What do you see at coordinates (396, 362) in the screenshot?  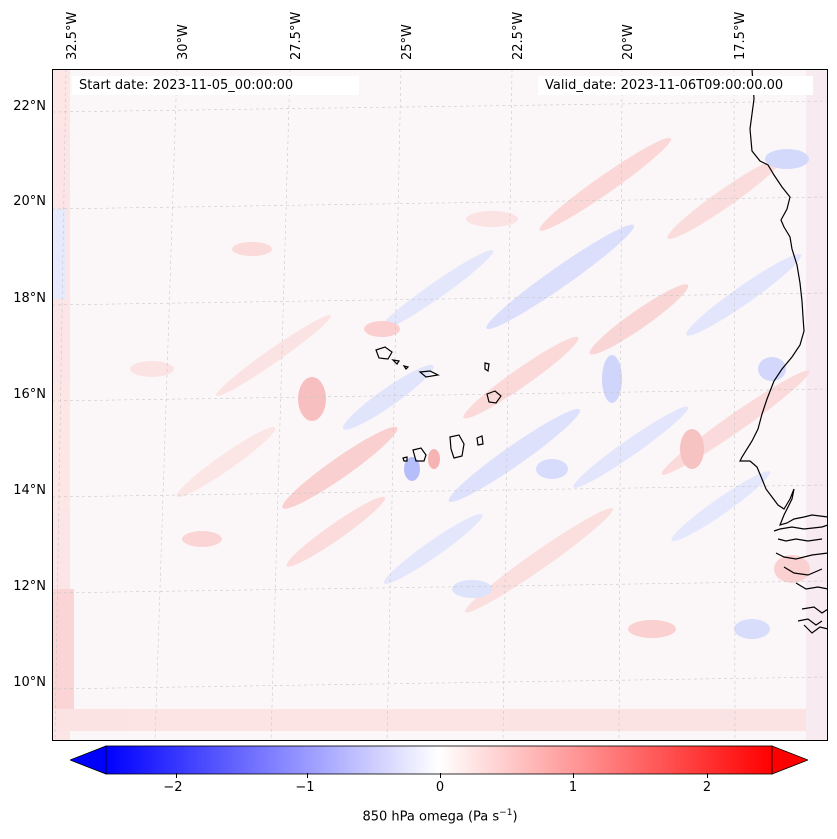 I see `island-sao-vicente` at bounding box center [396, 362].